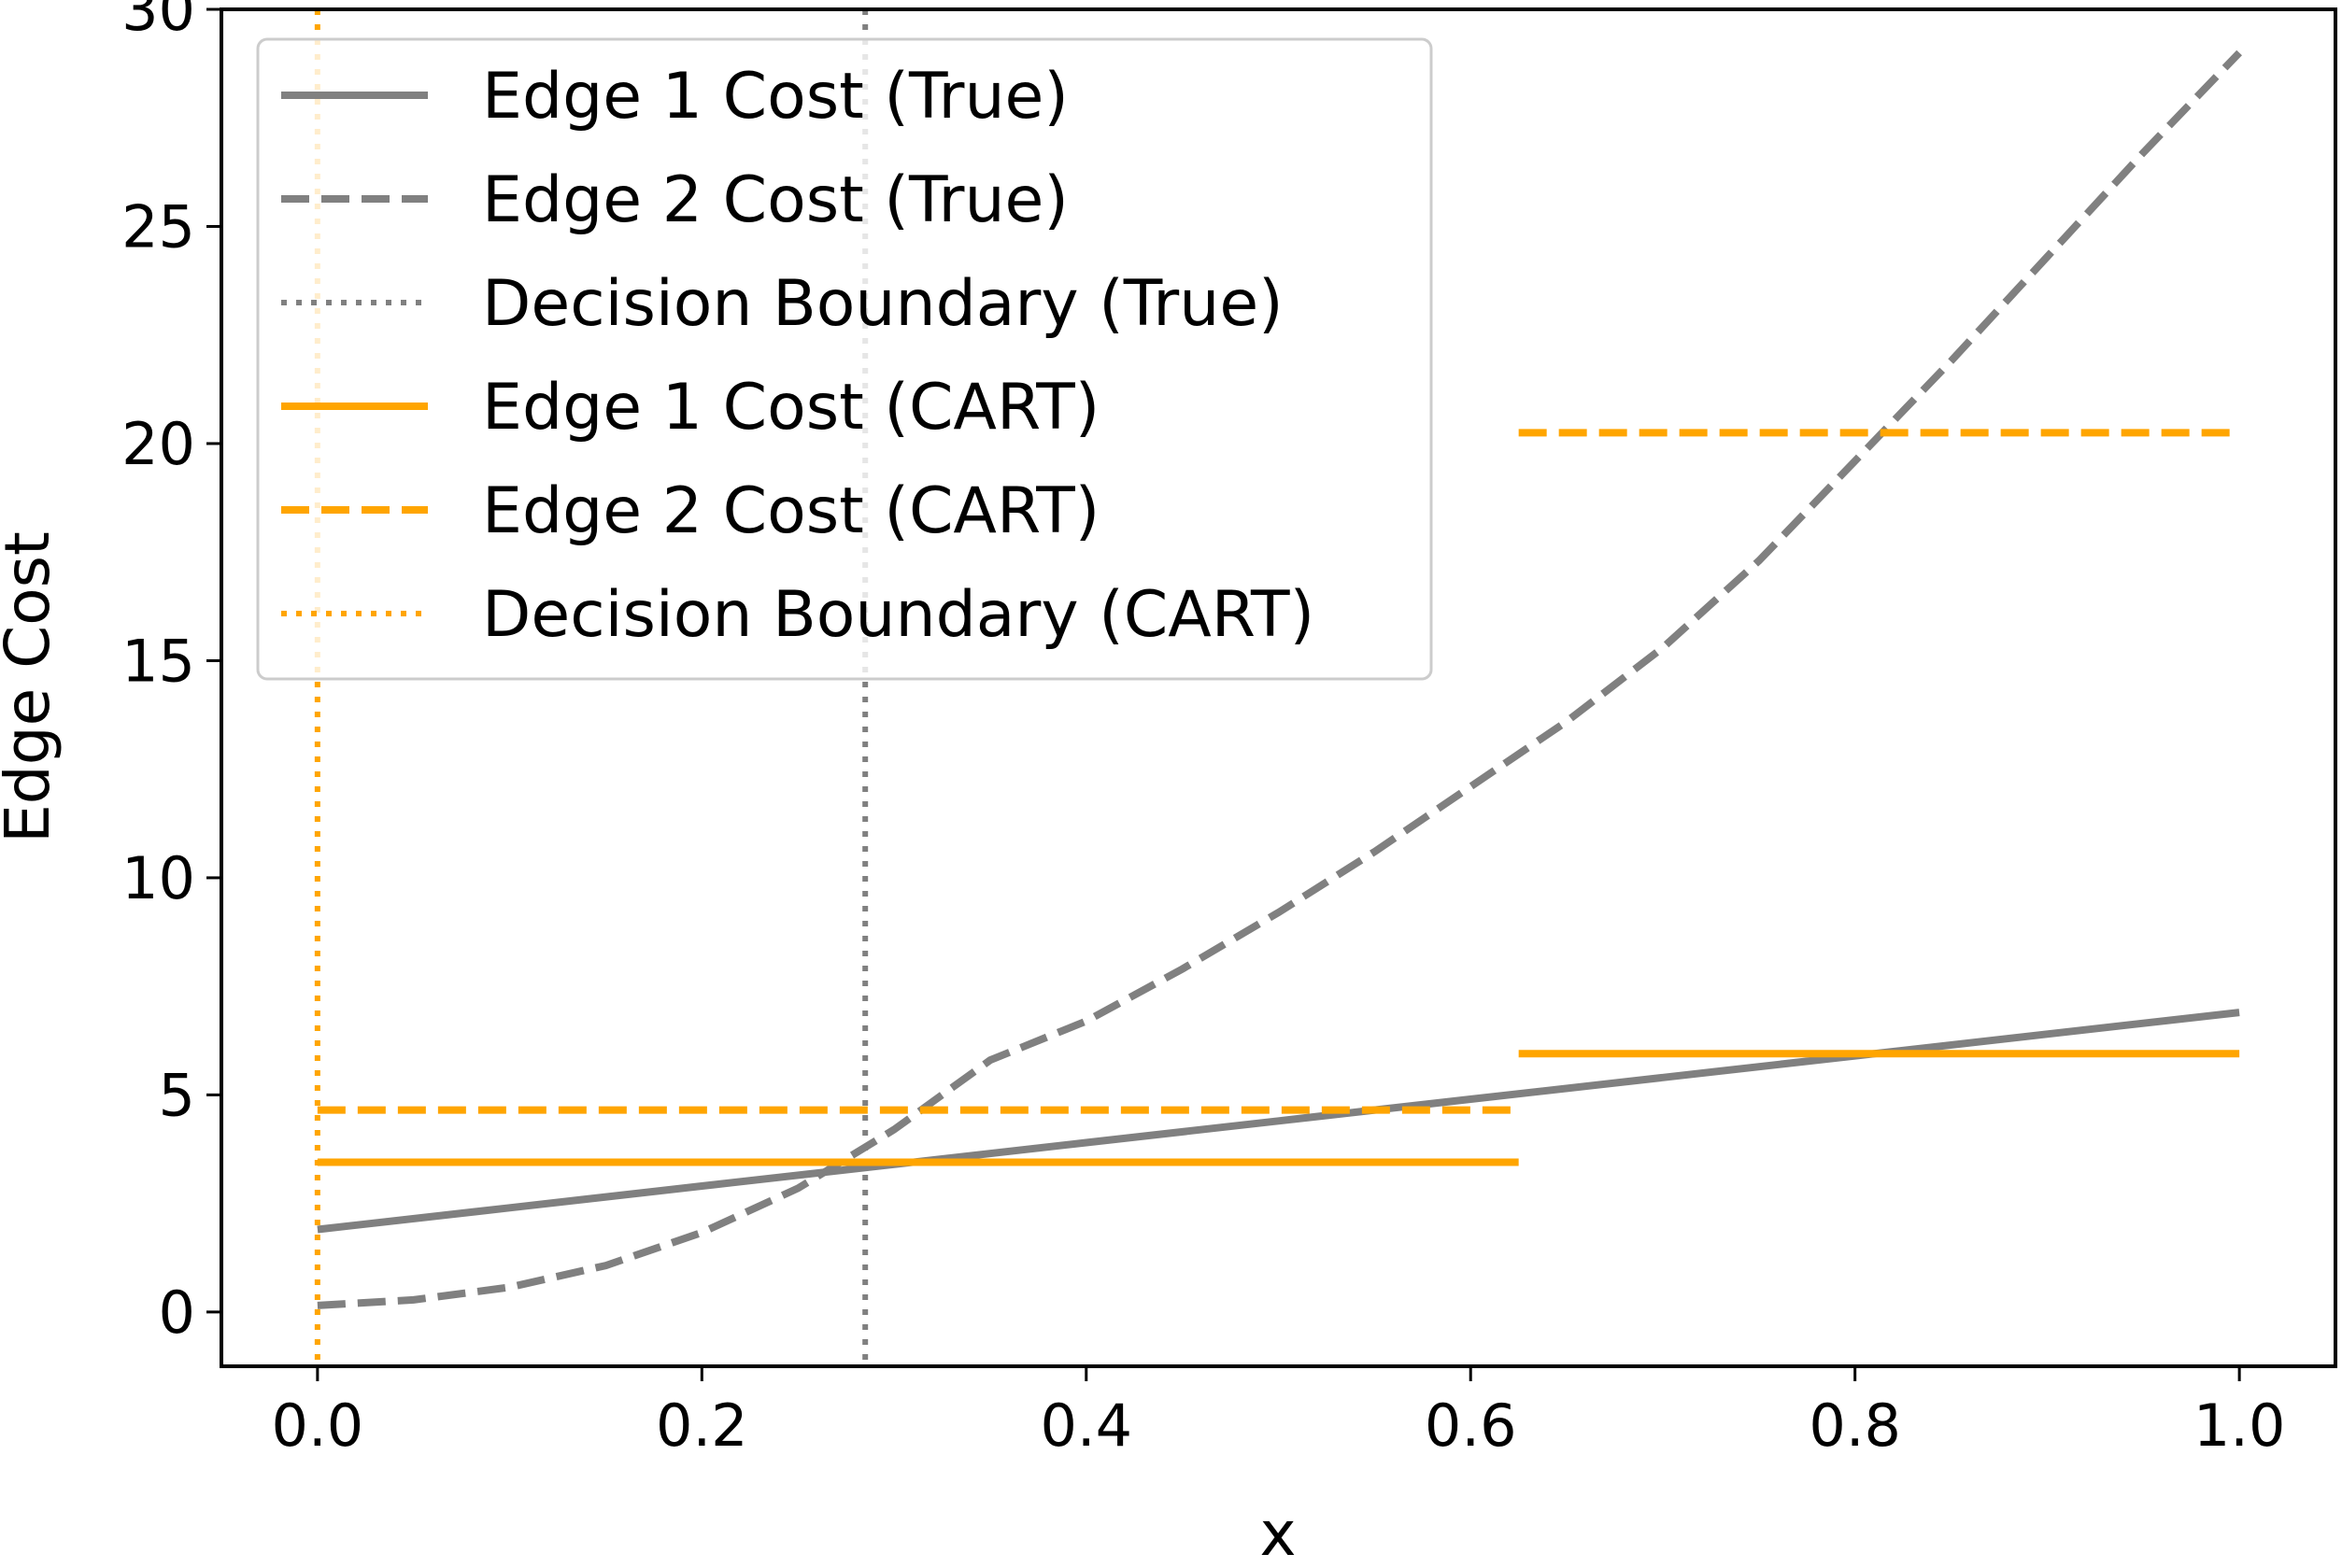 The width and height of the screenshot is (2342, 1568). What do you see at coordinates (791, 408) in the screenshot?
I see `legend-label-3: Edge 1 Cost (CART)` at bounding box center [791, 408].